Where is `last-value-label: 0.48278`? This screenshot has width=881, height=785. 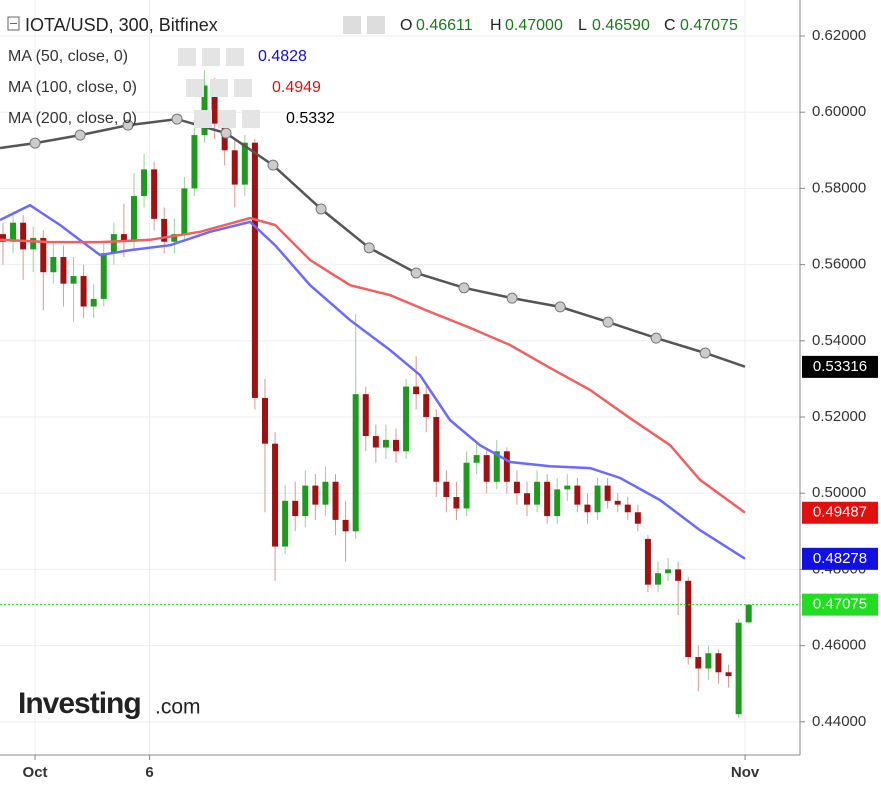 last-value-label: 0.48278 is located at coordinates (840, 558).